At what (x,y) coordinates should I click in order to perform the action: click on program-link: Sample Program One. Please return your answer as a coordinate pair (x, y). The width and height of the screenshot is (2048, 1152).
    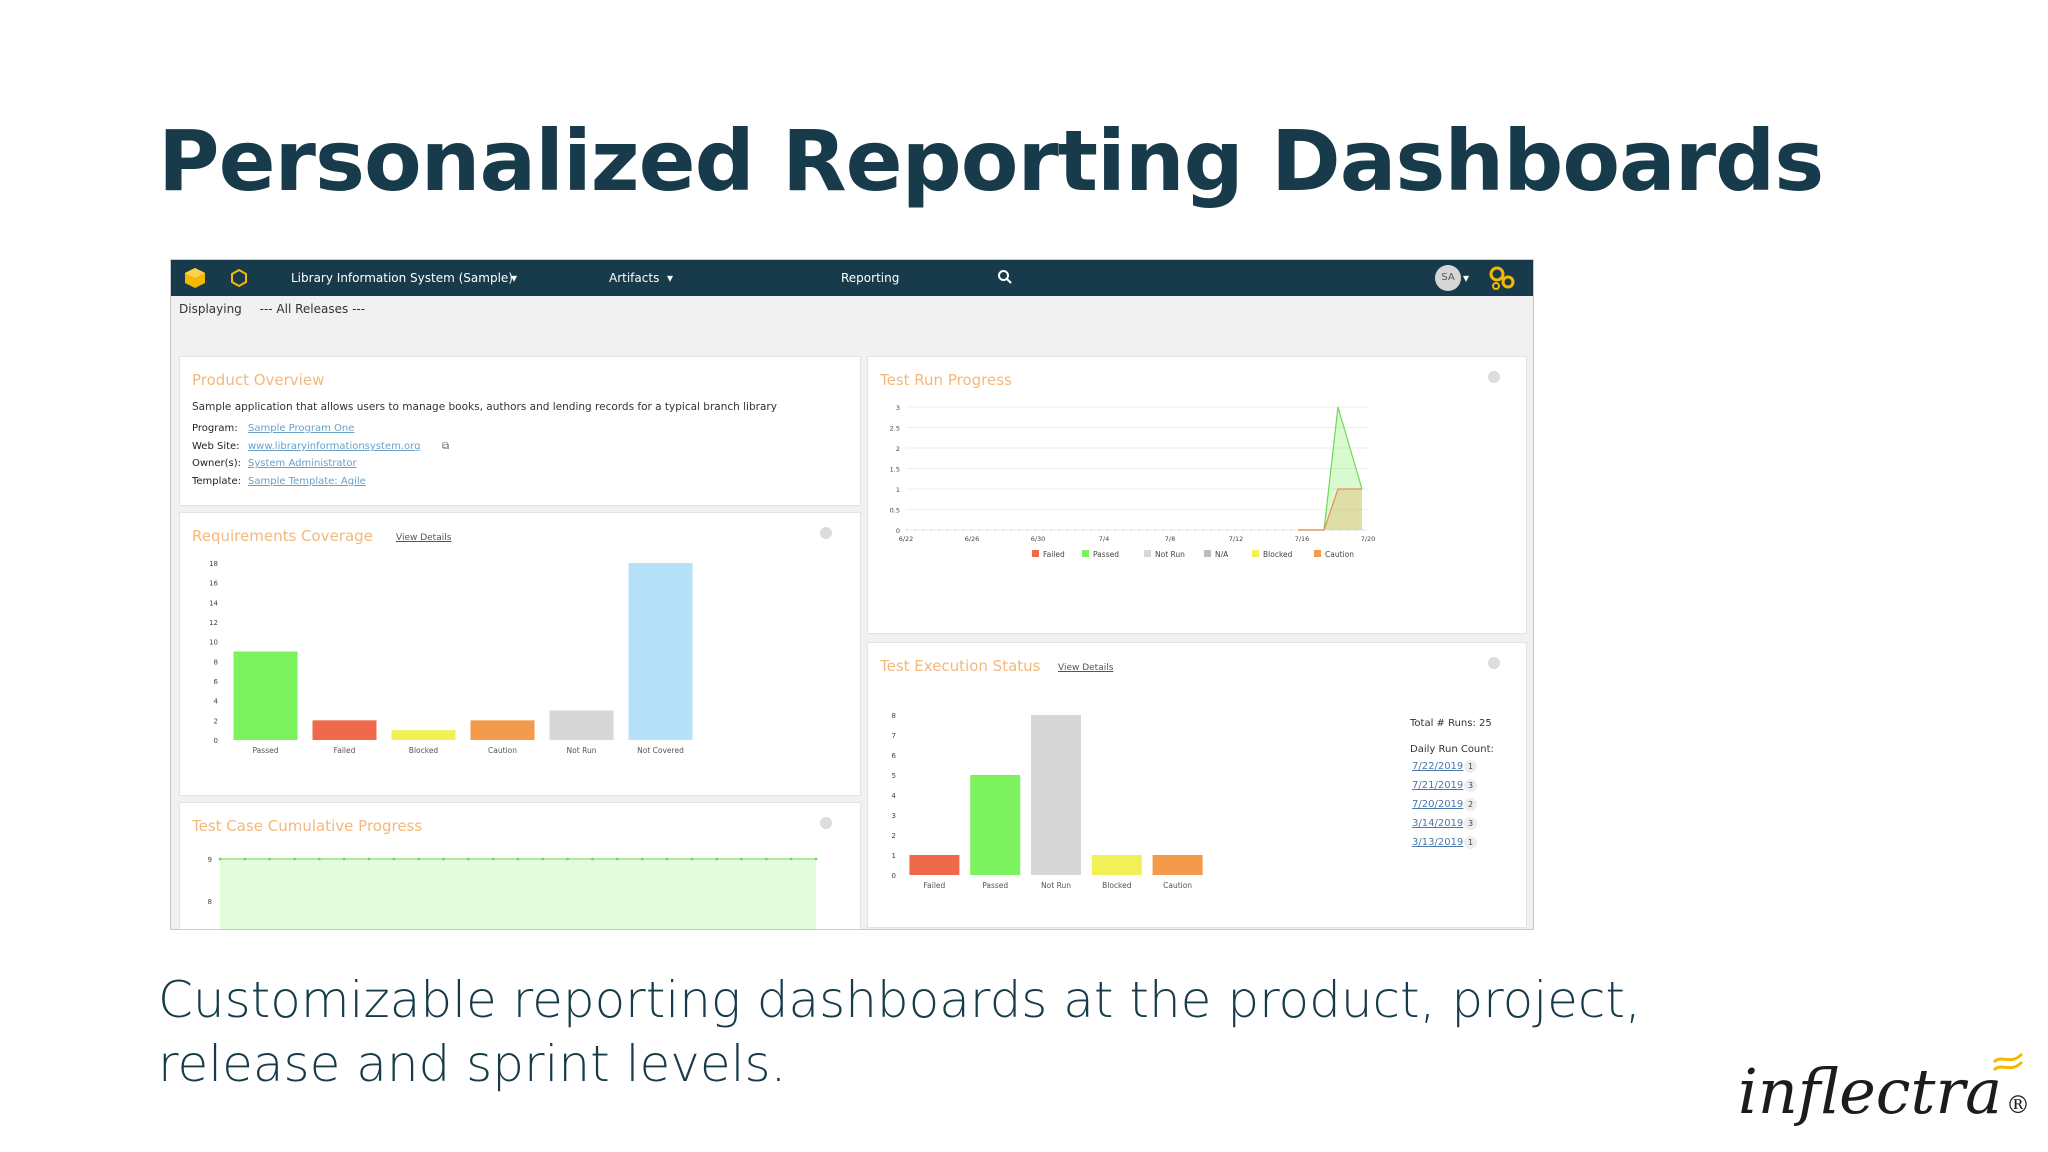
    Looking at the image, I should click on (301, 428).